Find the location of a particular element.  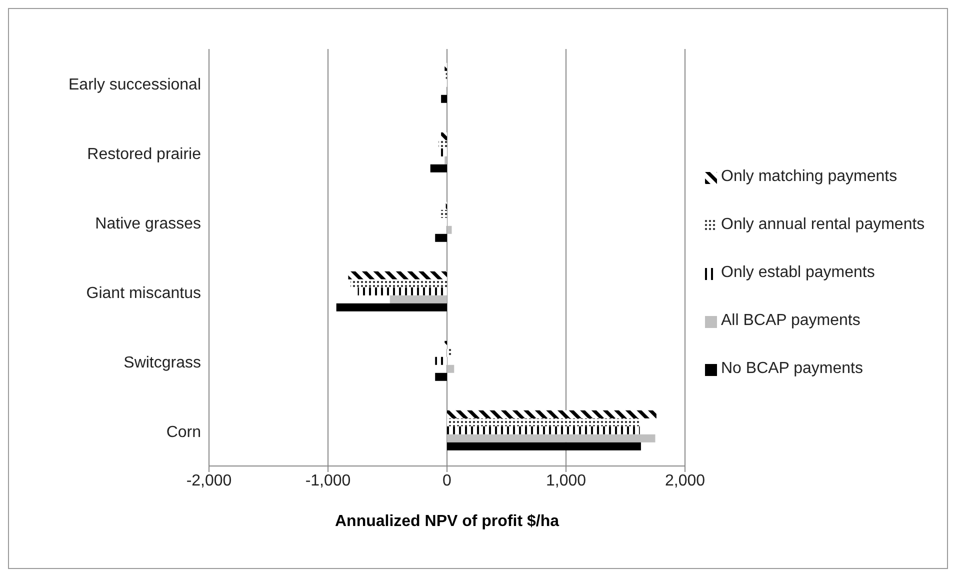

x-tick-label: -2,000 is located at coordinates (209, 481).